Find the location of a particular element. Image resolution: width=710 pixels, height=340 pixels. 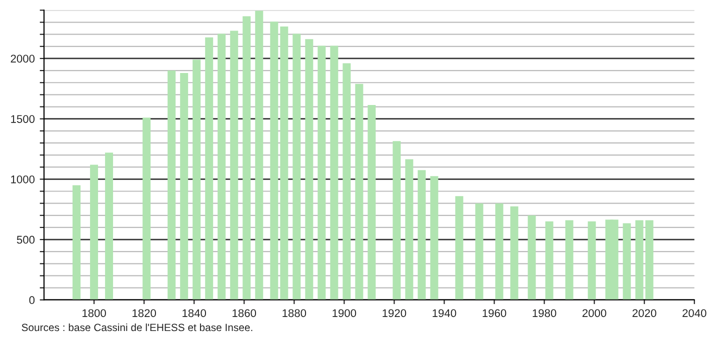

x-tick-label: 2020 is located at coordinates (644, 313).